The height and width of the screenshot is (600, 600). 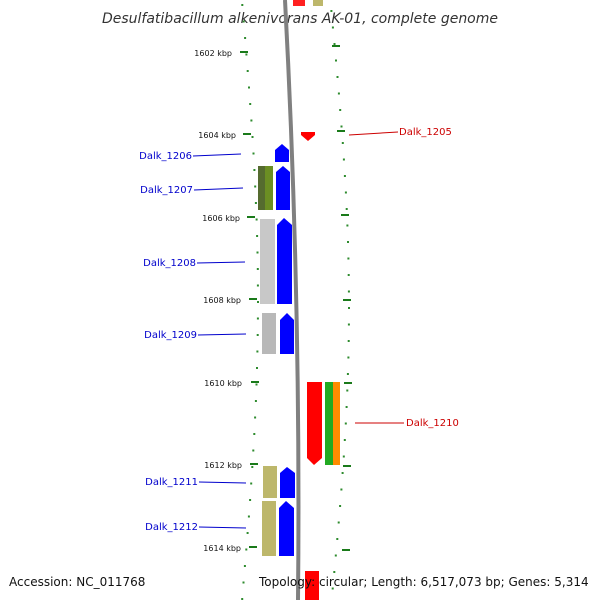 I want to click on kbp-label: 1614 kbp, so click(x=222, y=548).